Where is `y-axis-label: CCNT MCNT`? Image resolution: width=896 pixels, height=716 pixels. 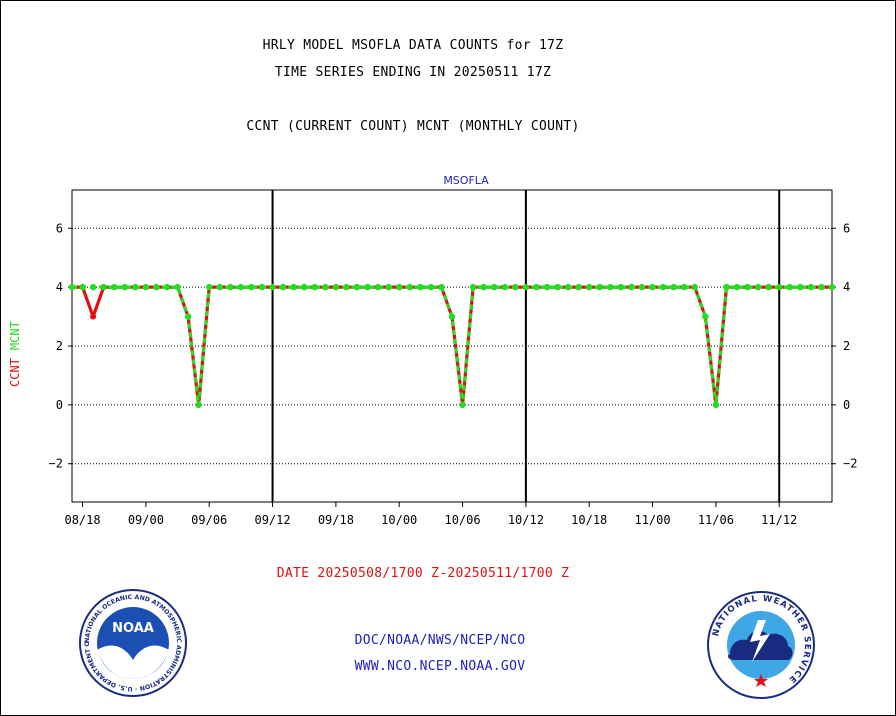 y-axis-label: CCNT MCNT is located at coordinates (15, 354).